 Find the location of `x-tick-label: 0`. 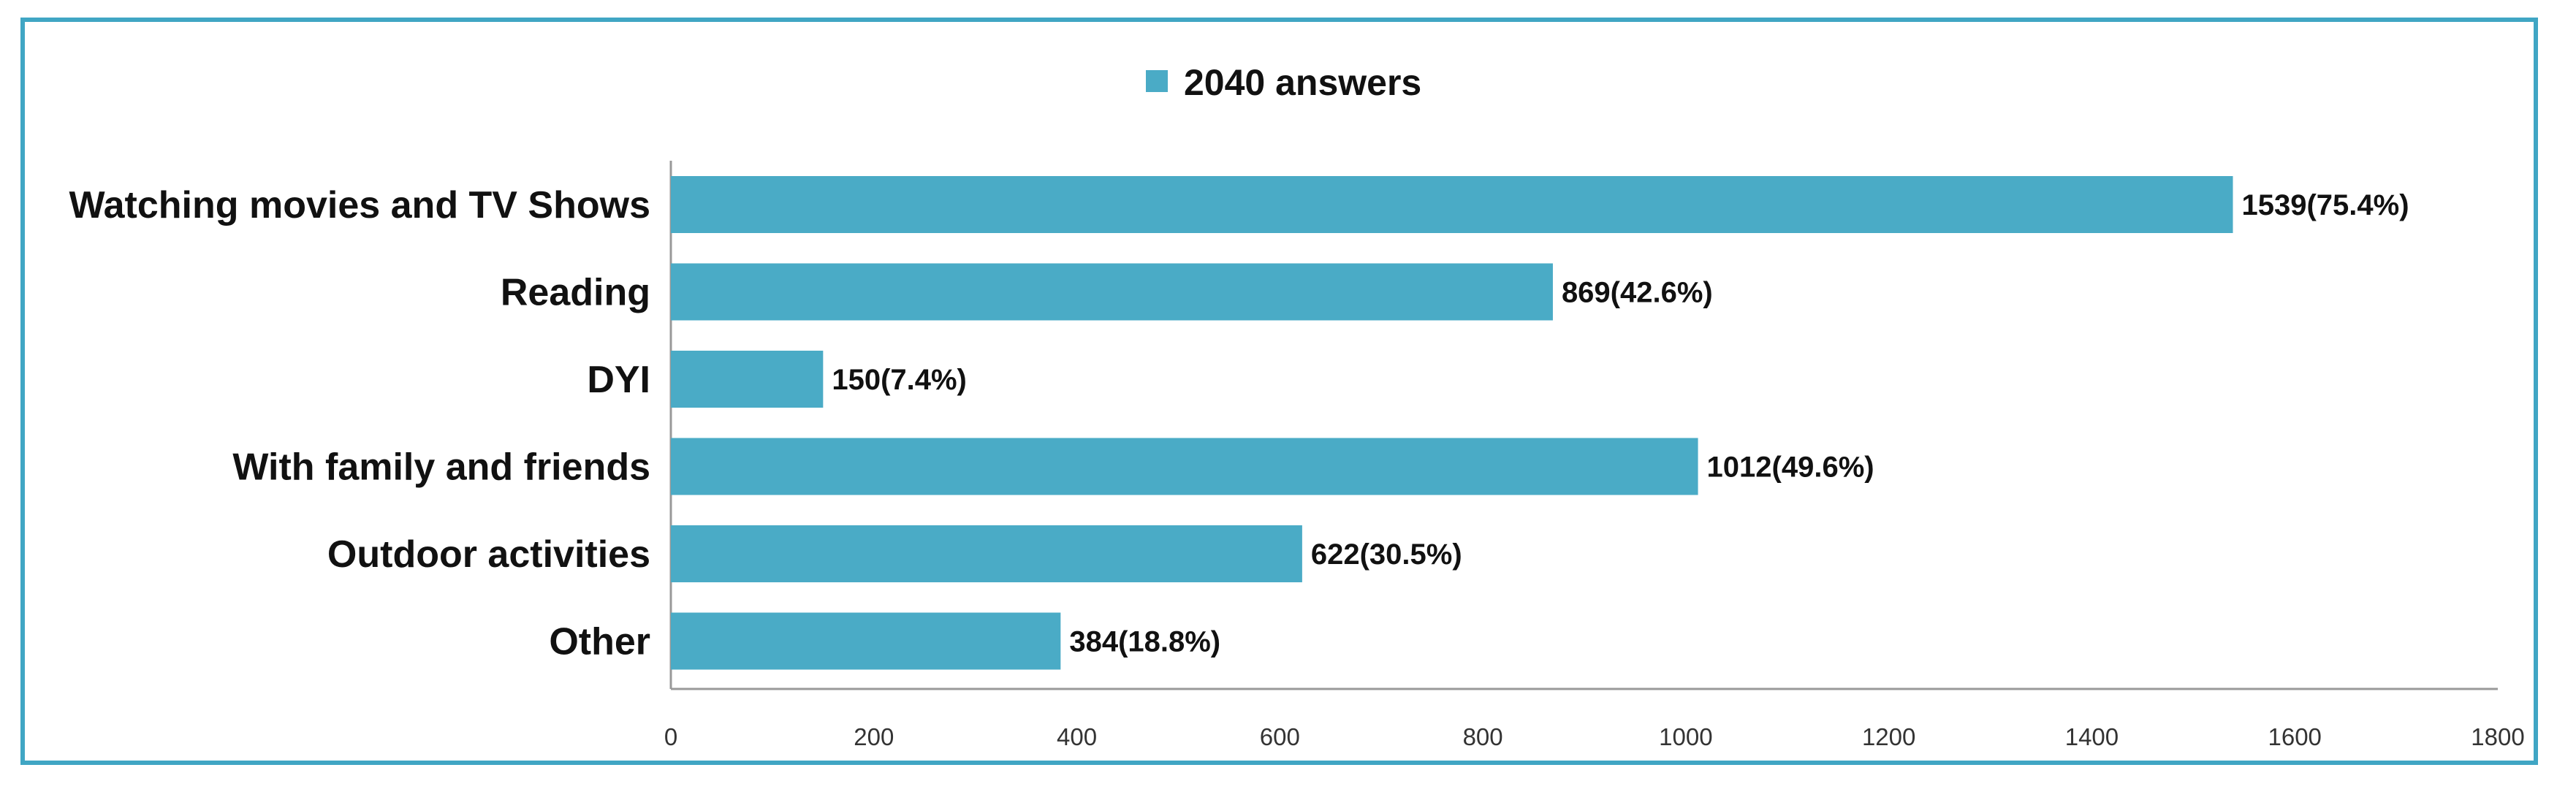

x-tick-label: 0 is located at coordinates (670, 736).